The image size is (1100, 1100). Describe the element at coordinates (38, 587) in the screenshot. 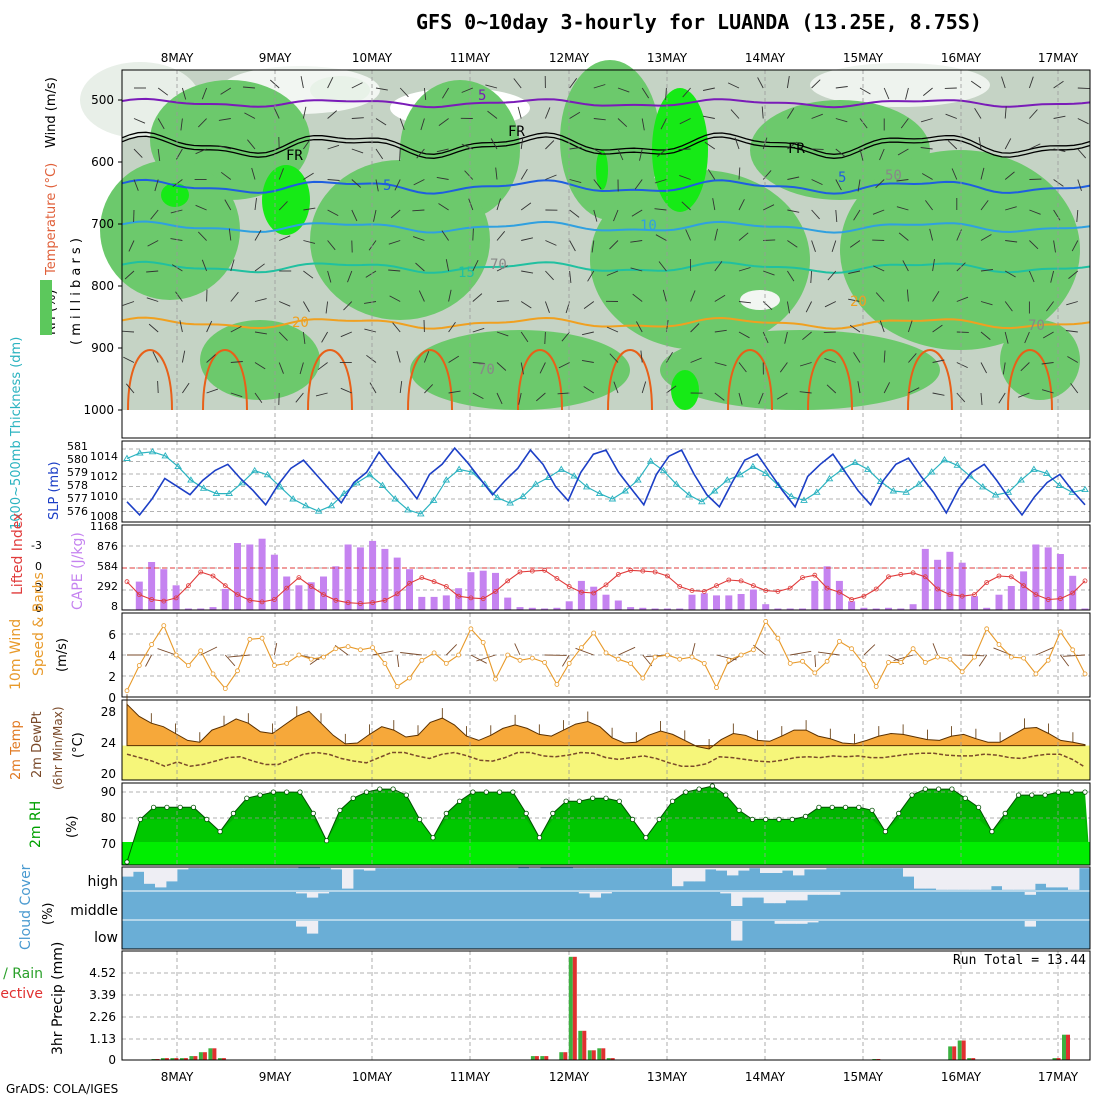

I see `li-tick-label: 3` at that location.